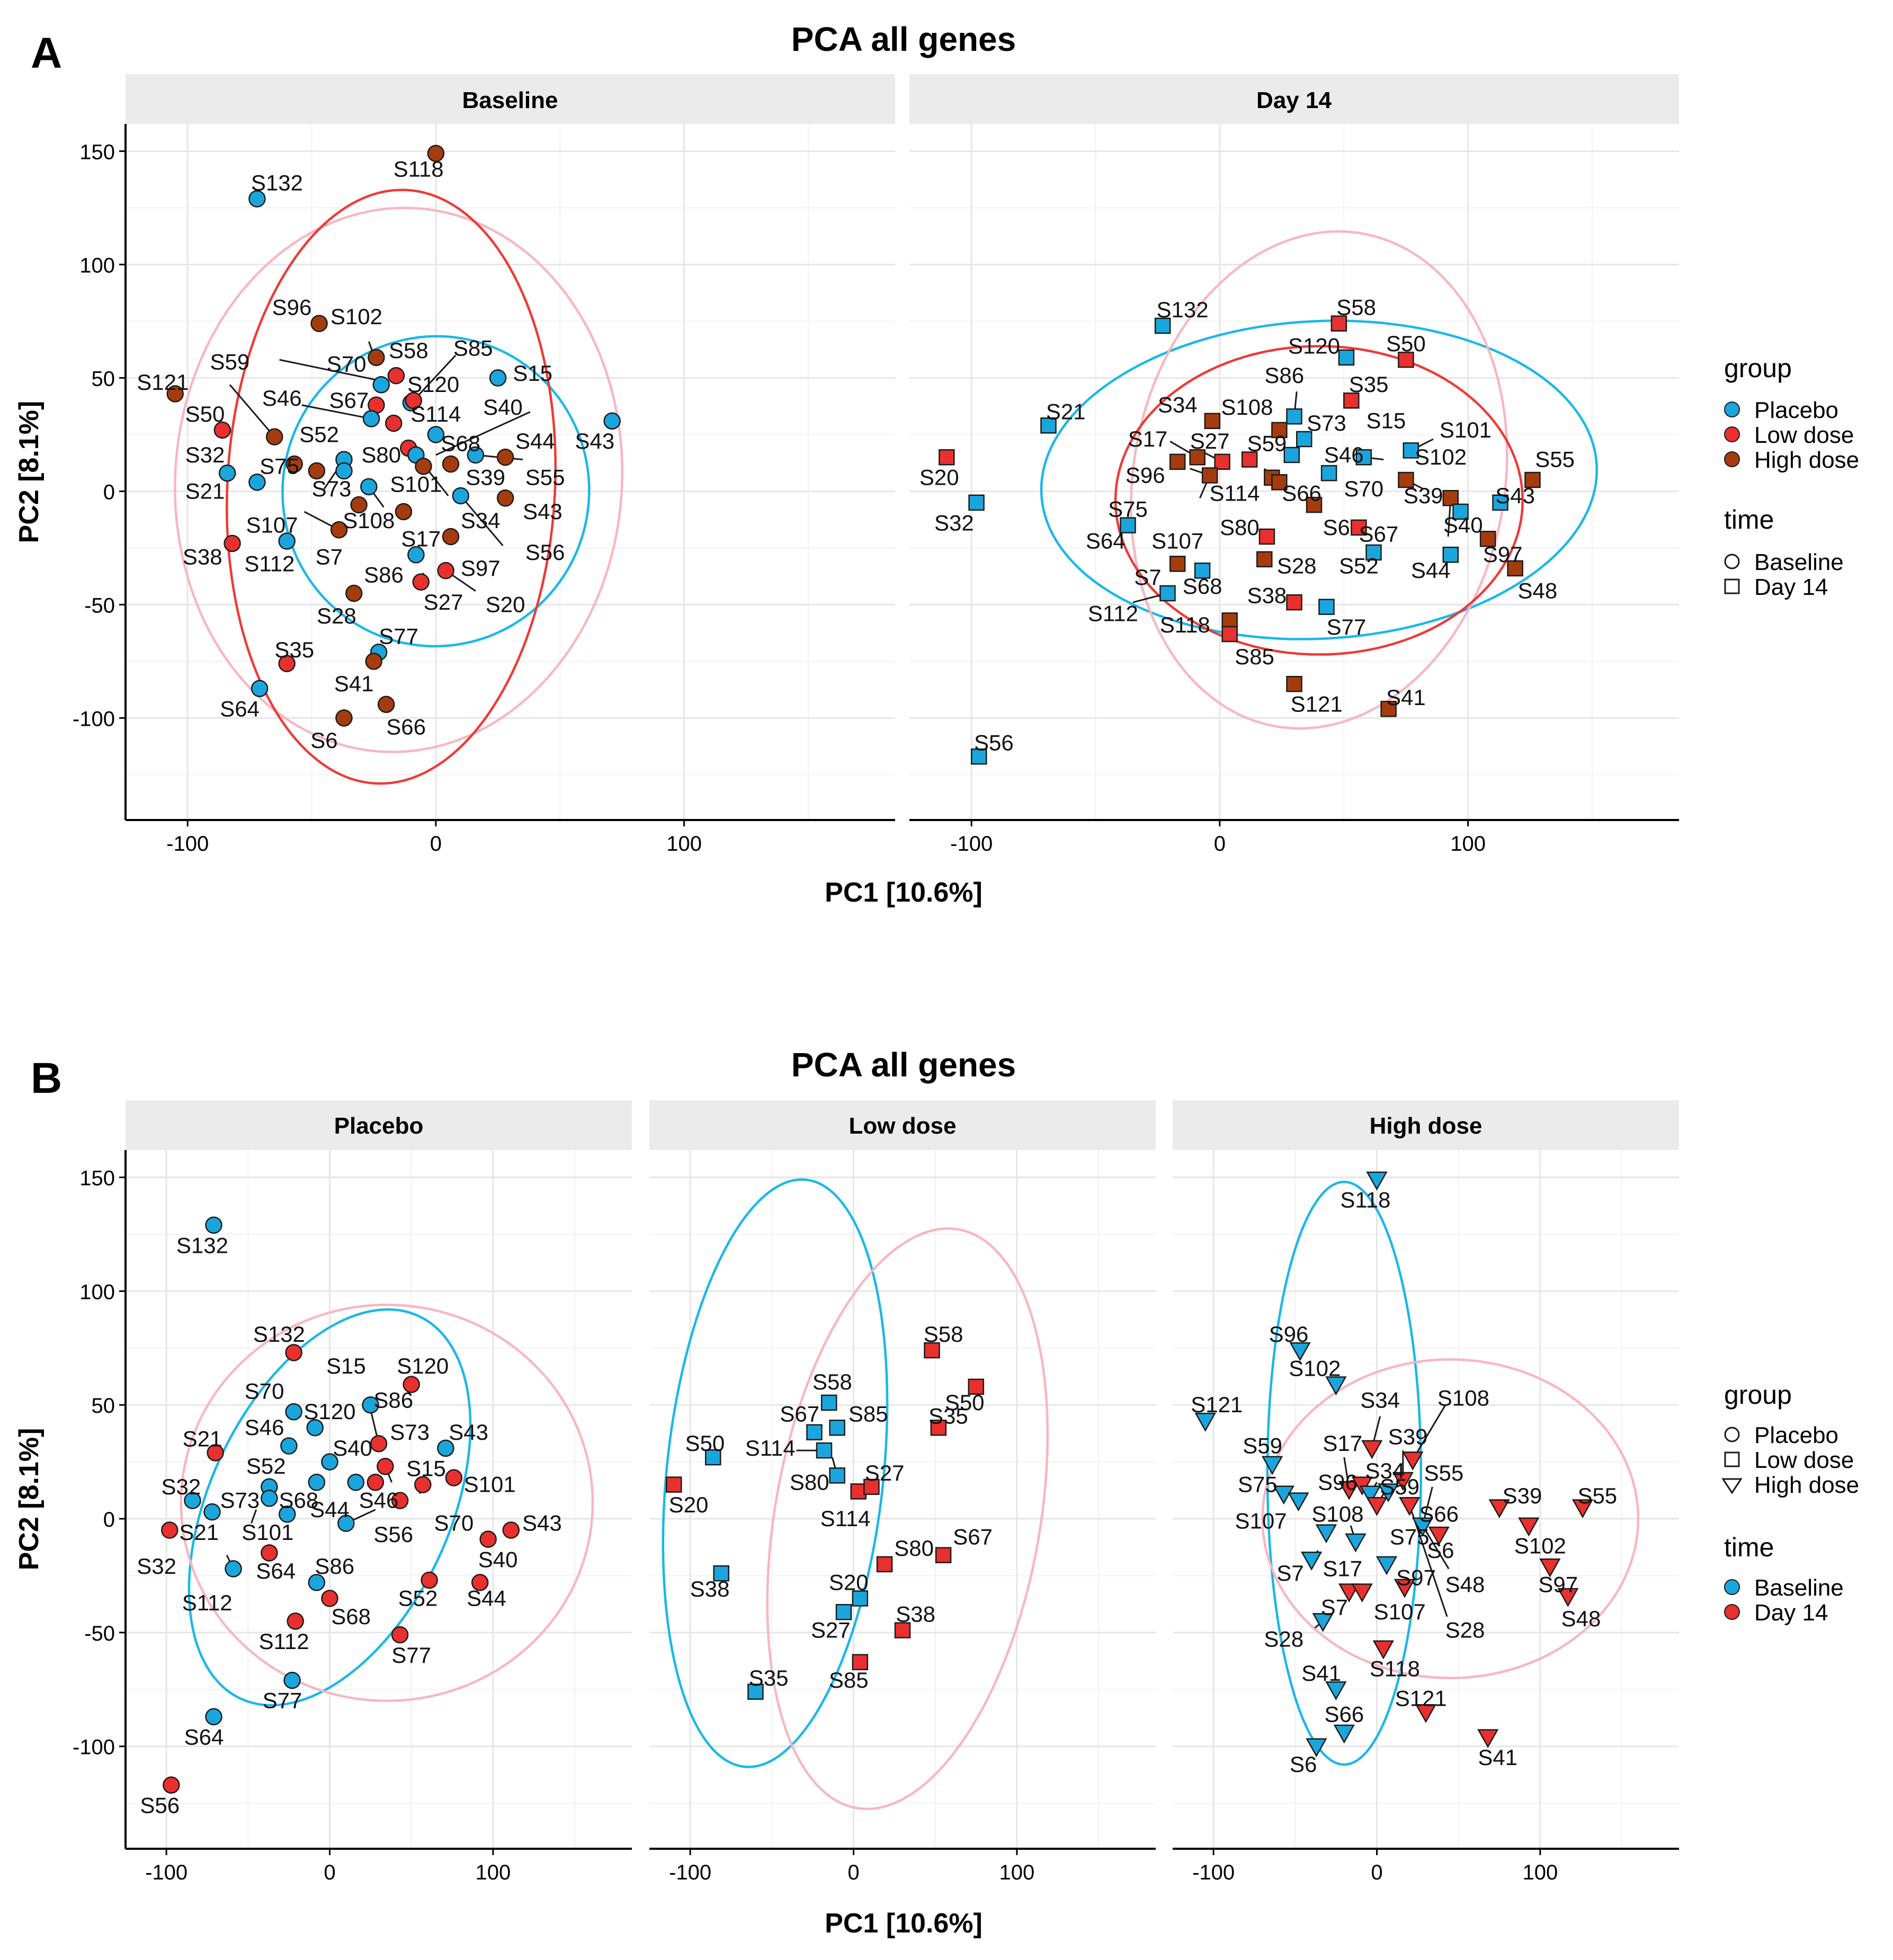 The height and width of the screenshot is (1960, 1893). Describe the element at coordinates (1406, 480) in the screenshot. I see `data-point-s102` at that location.